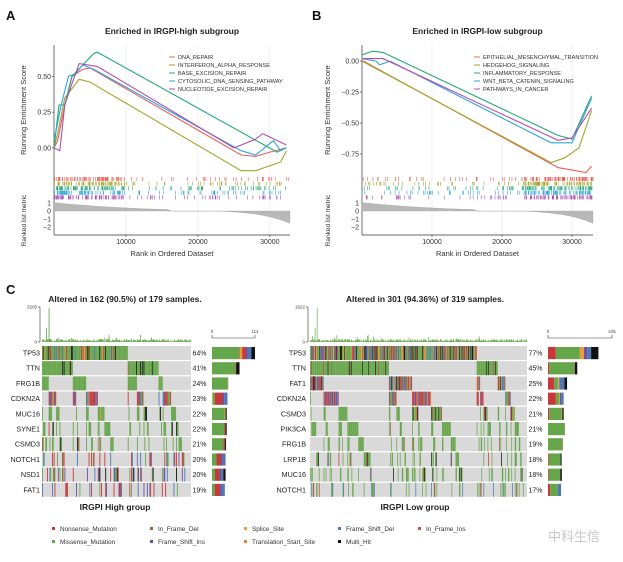  Describe the element at coordinates (222, 474) in the screenshot. I see `side-bar-segment` at that location.